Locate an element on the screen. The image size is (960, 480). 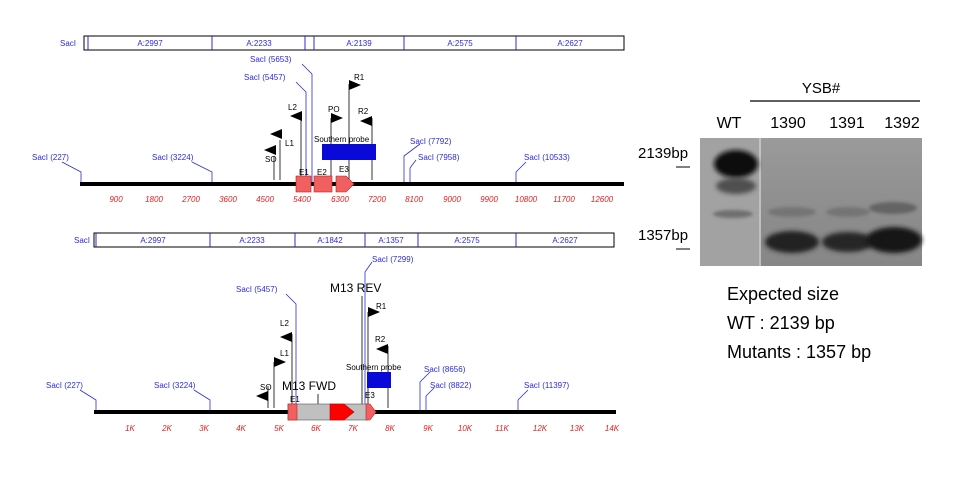
notes-title: Expected size is located at coordinates (783, 294).